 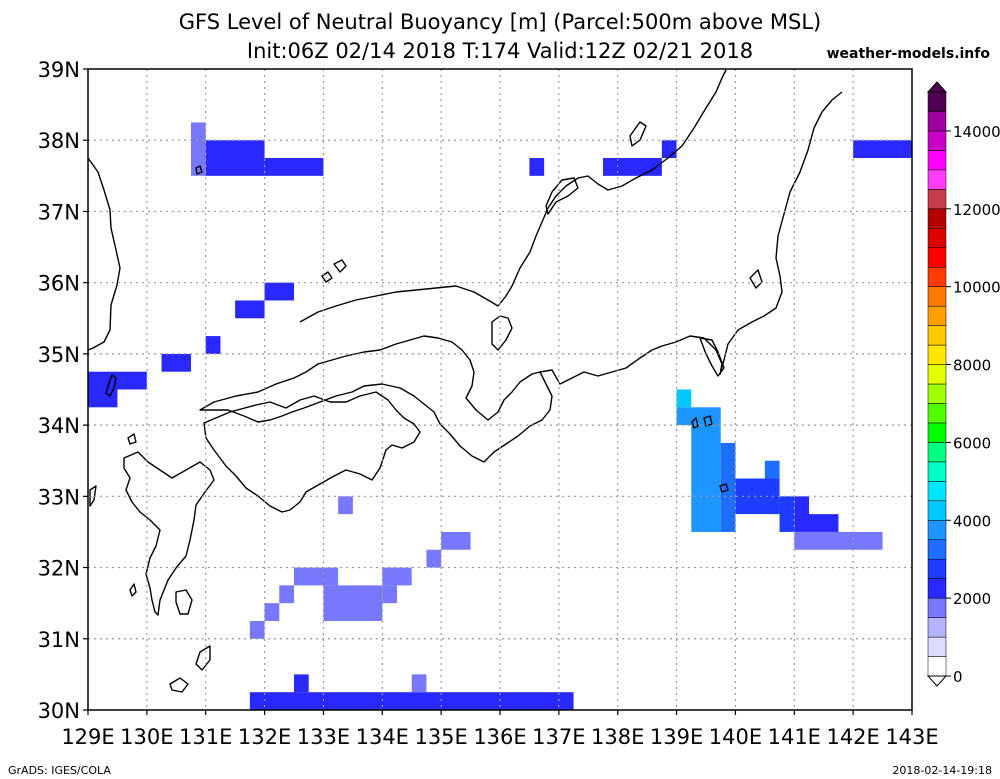 I want to click on x-tick-label: 140E, so click(x=735, y=737).